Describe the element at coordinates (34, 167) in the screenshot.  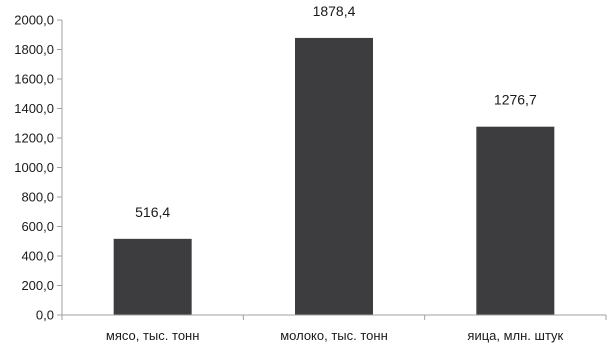
I see `y-tick-label: 1000,0` at that location.